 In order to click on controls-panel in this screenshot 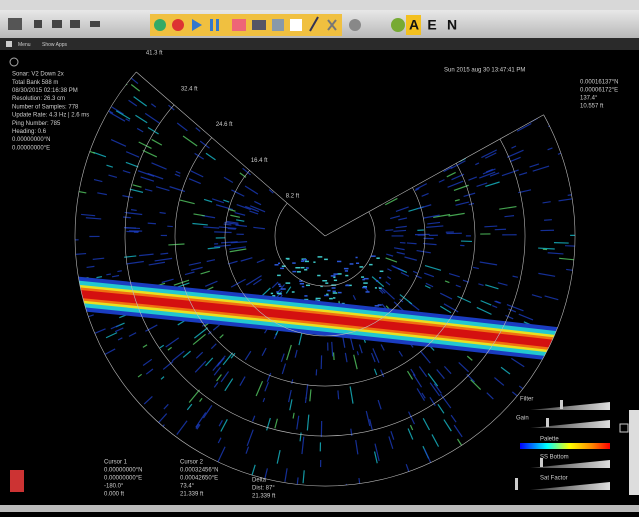, I will do `click(577, 447)`.